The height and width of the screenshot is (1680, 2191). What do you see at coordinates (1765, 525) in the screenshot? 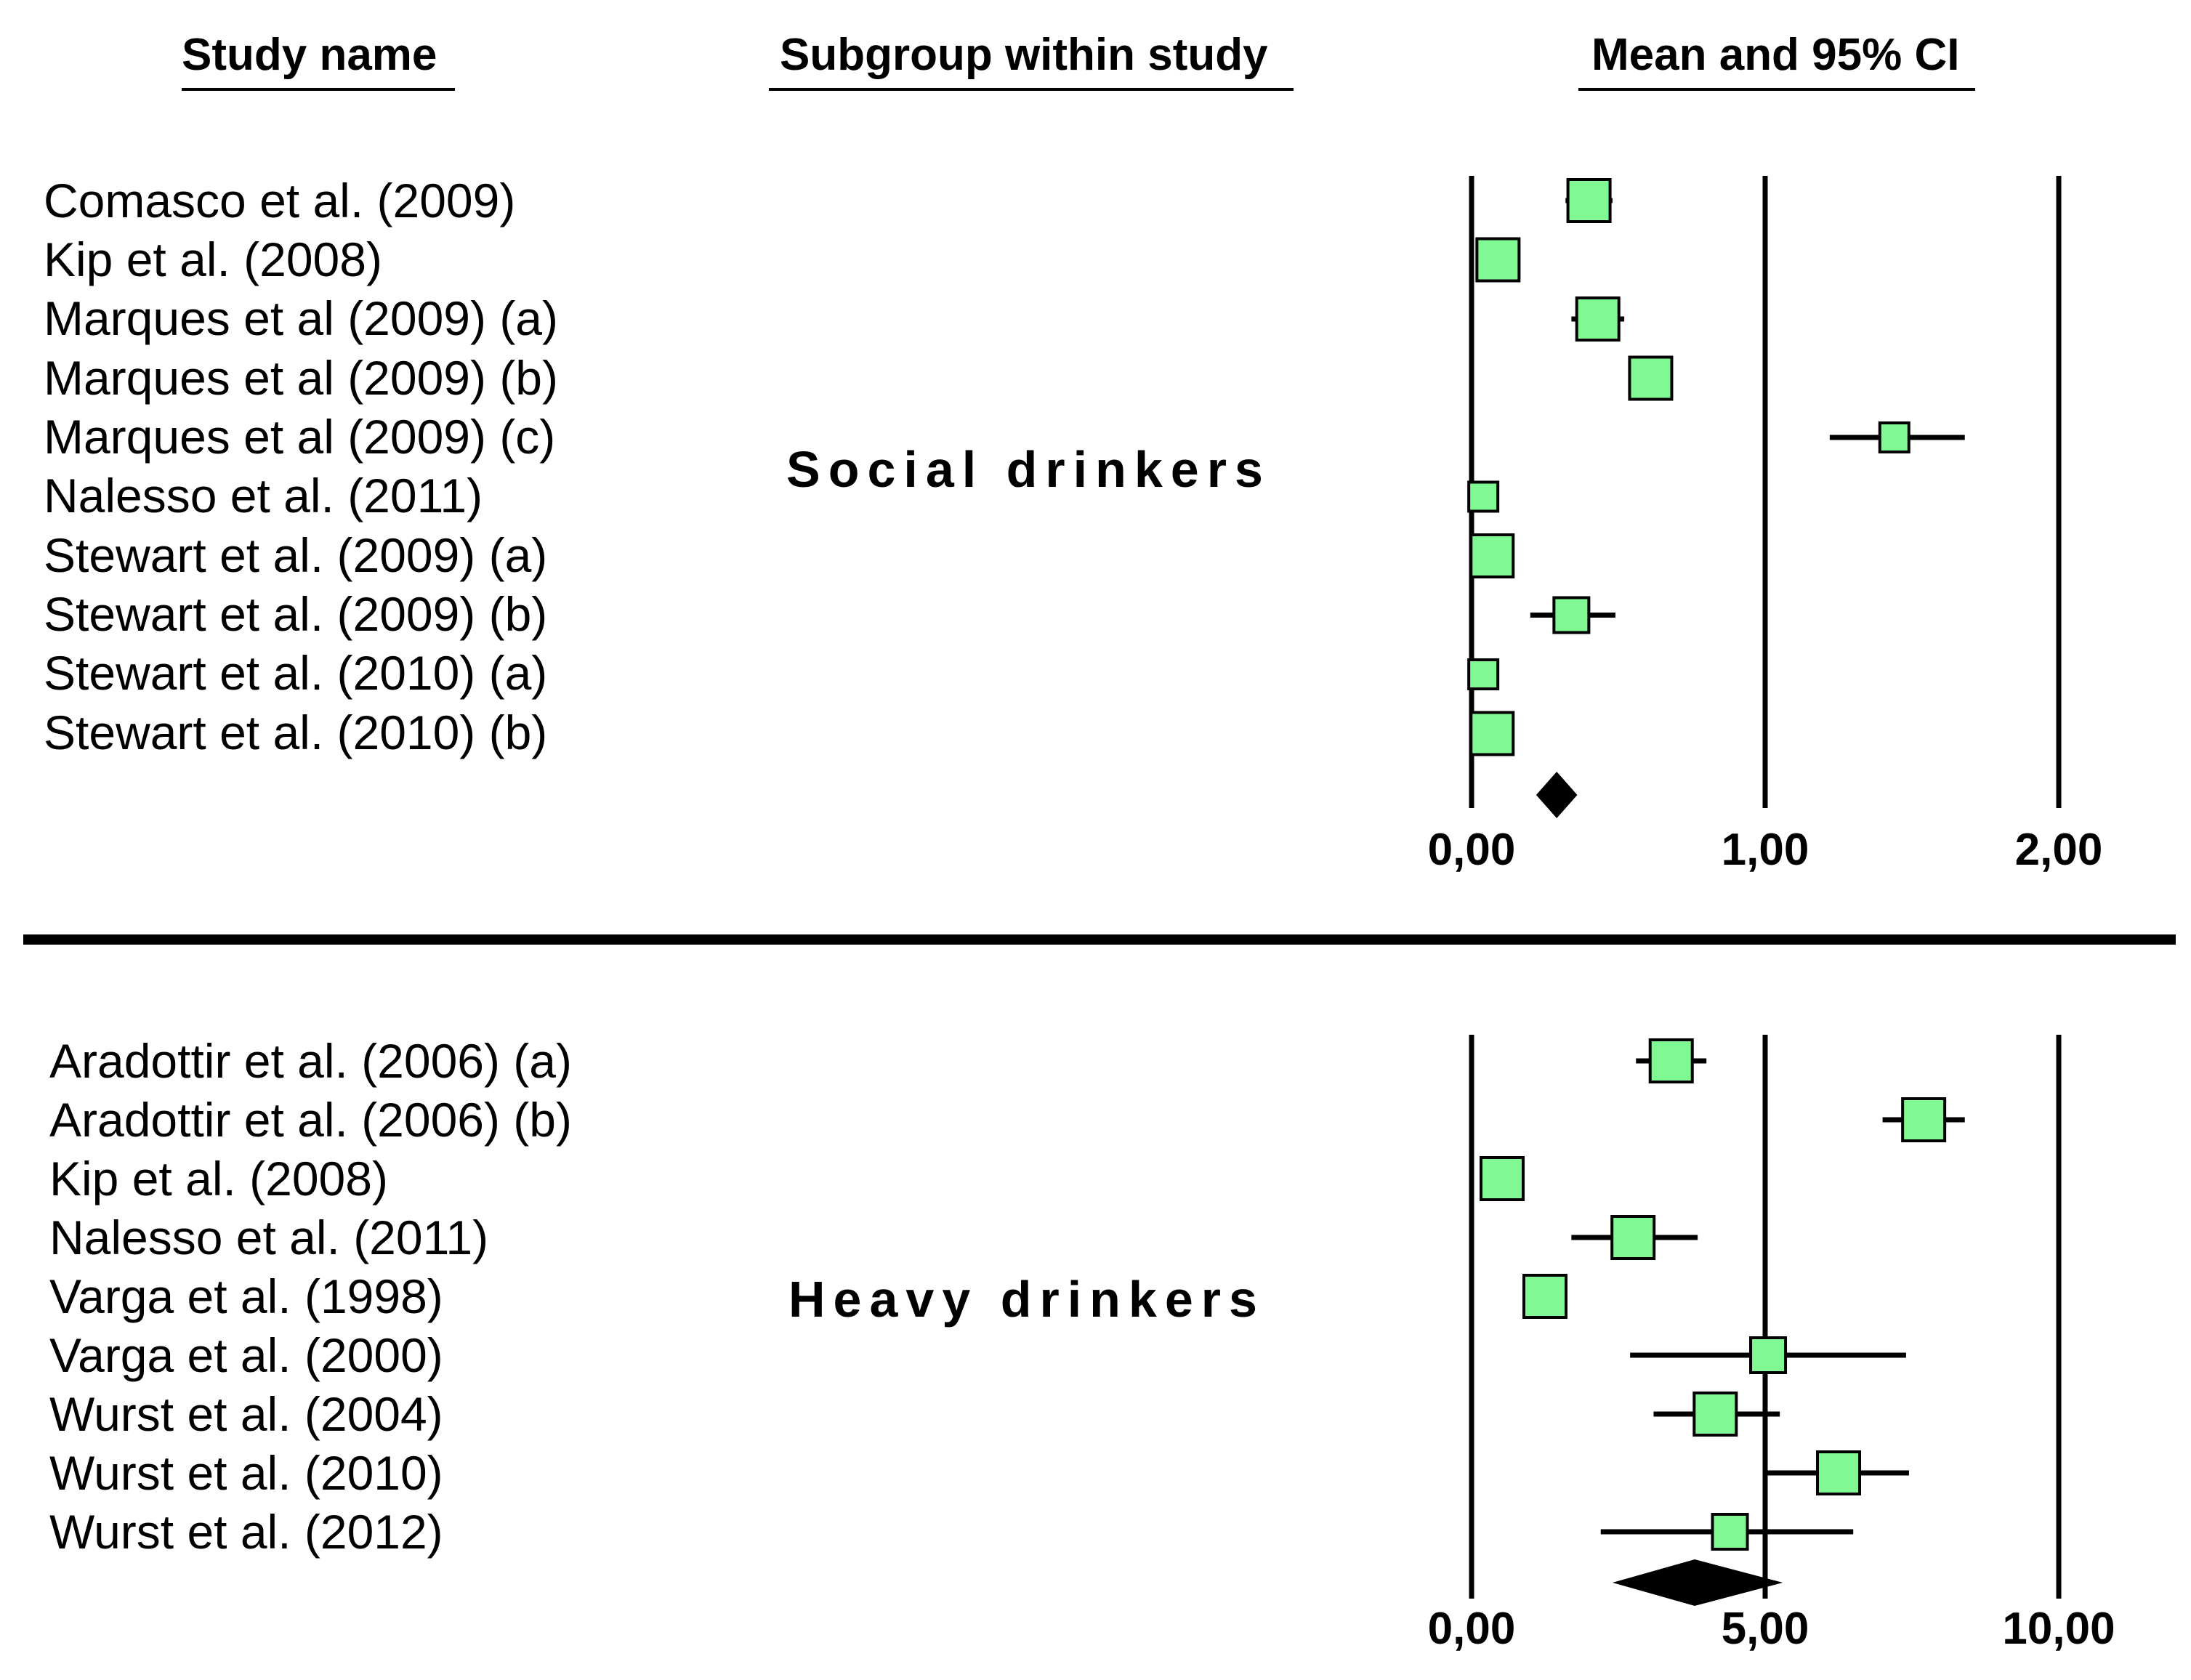
I see `forest-panel-social: 0,00 1,00 2,00` at bounding box center [1765, 525].